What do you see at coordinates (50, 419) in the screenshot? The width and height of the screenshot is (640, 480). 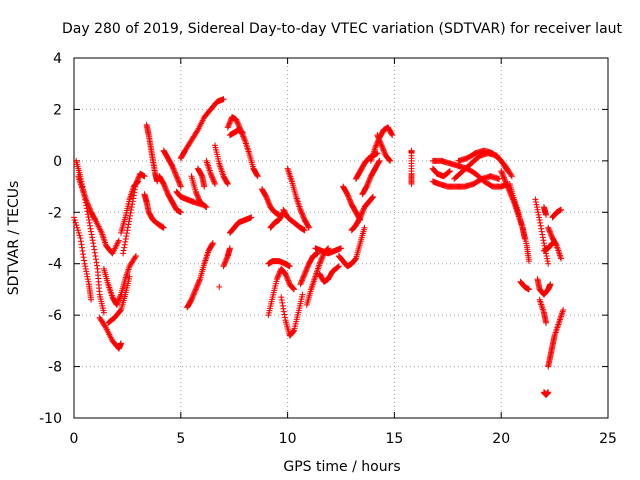 I see `y-tick-label: -10` at bounding box center [50, 419].